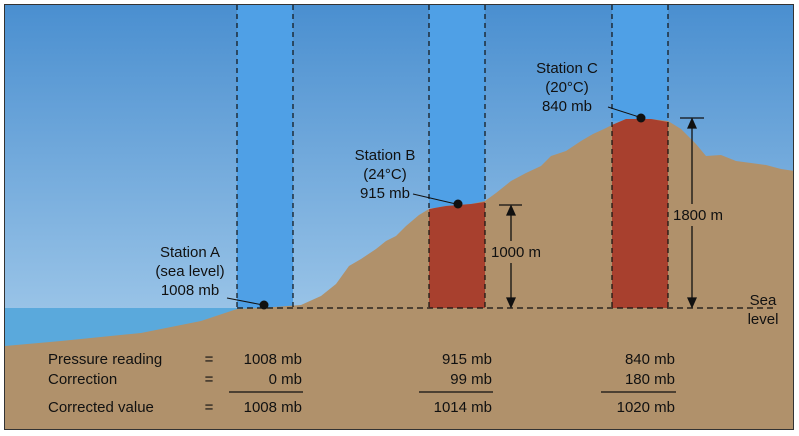 The image size is (799, 436). I want to click on correction-b: 99 mb, so click(471, 379).